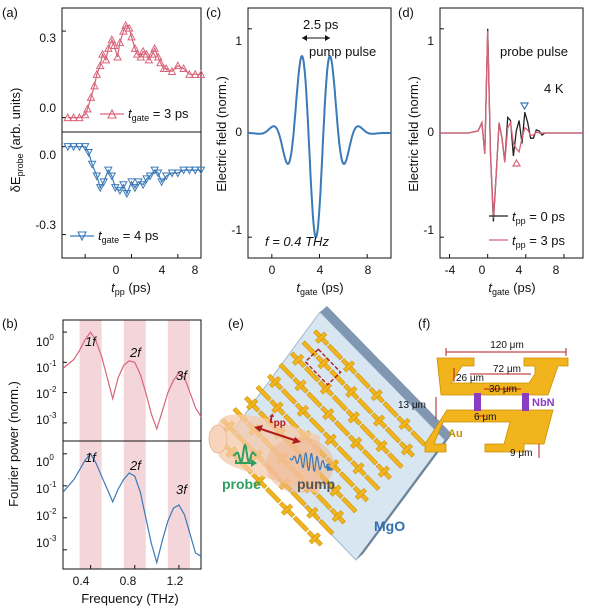 Image resolution: width=589 pixels, height=612 pixels. I want to click on panel-e-probe-arrowhead, so click(254, 463).